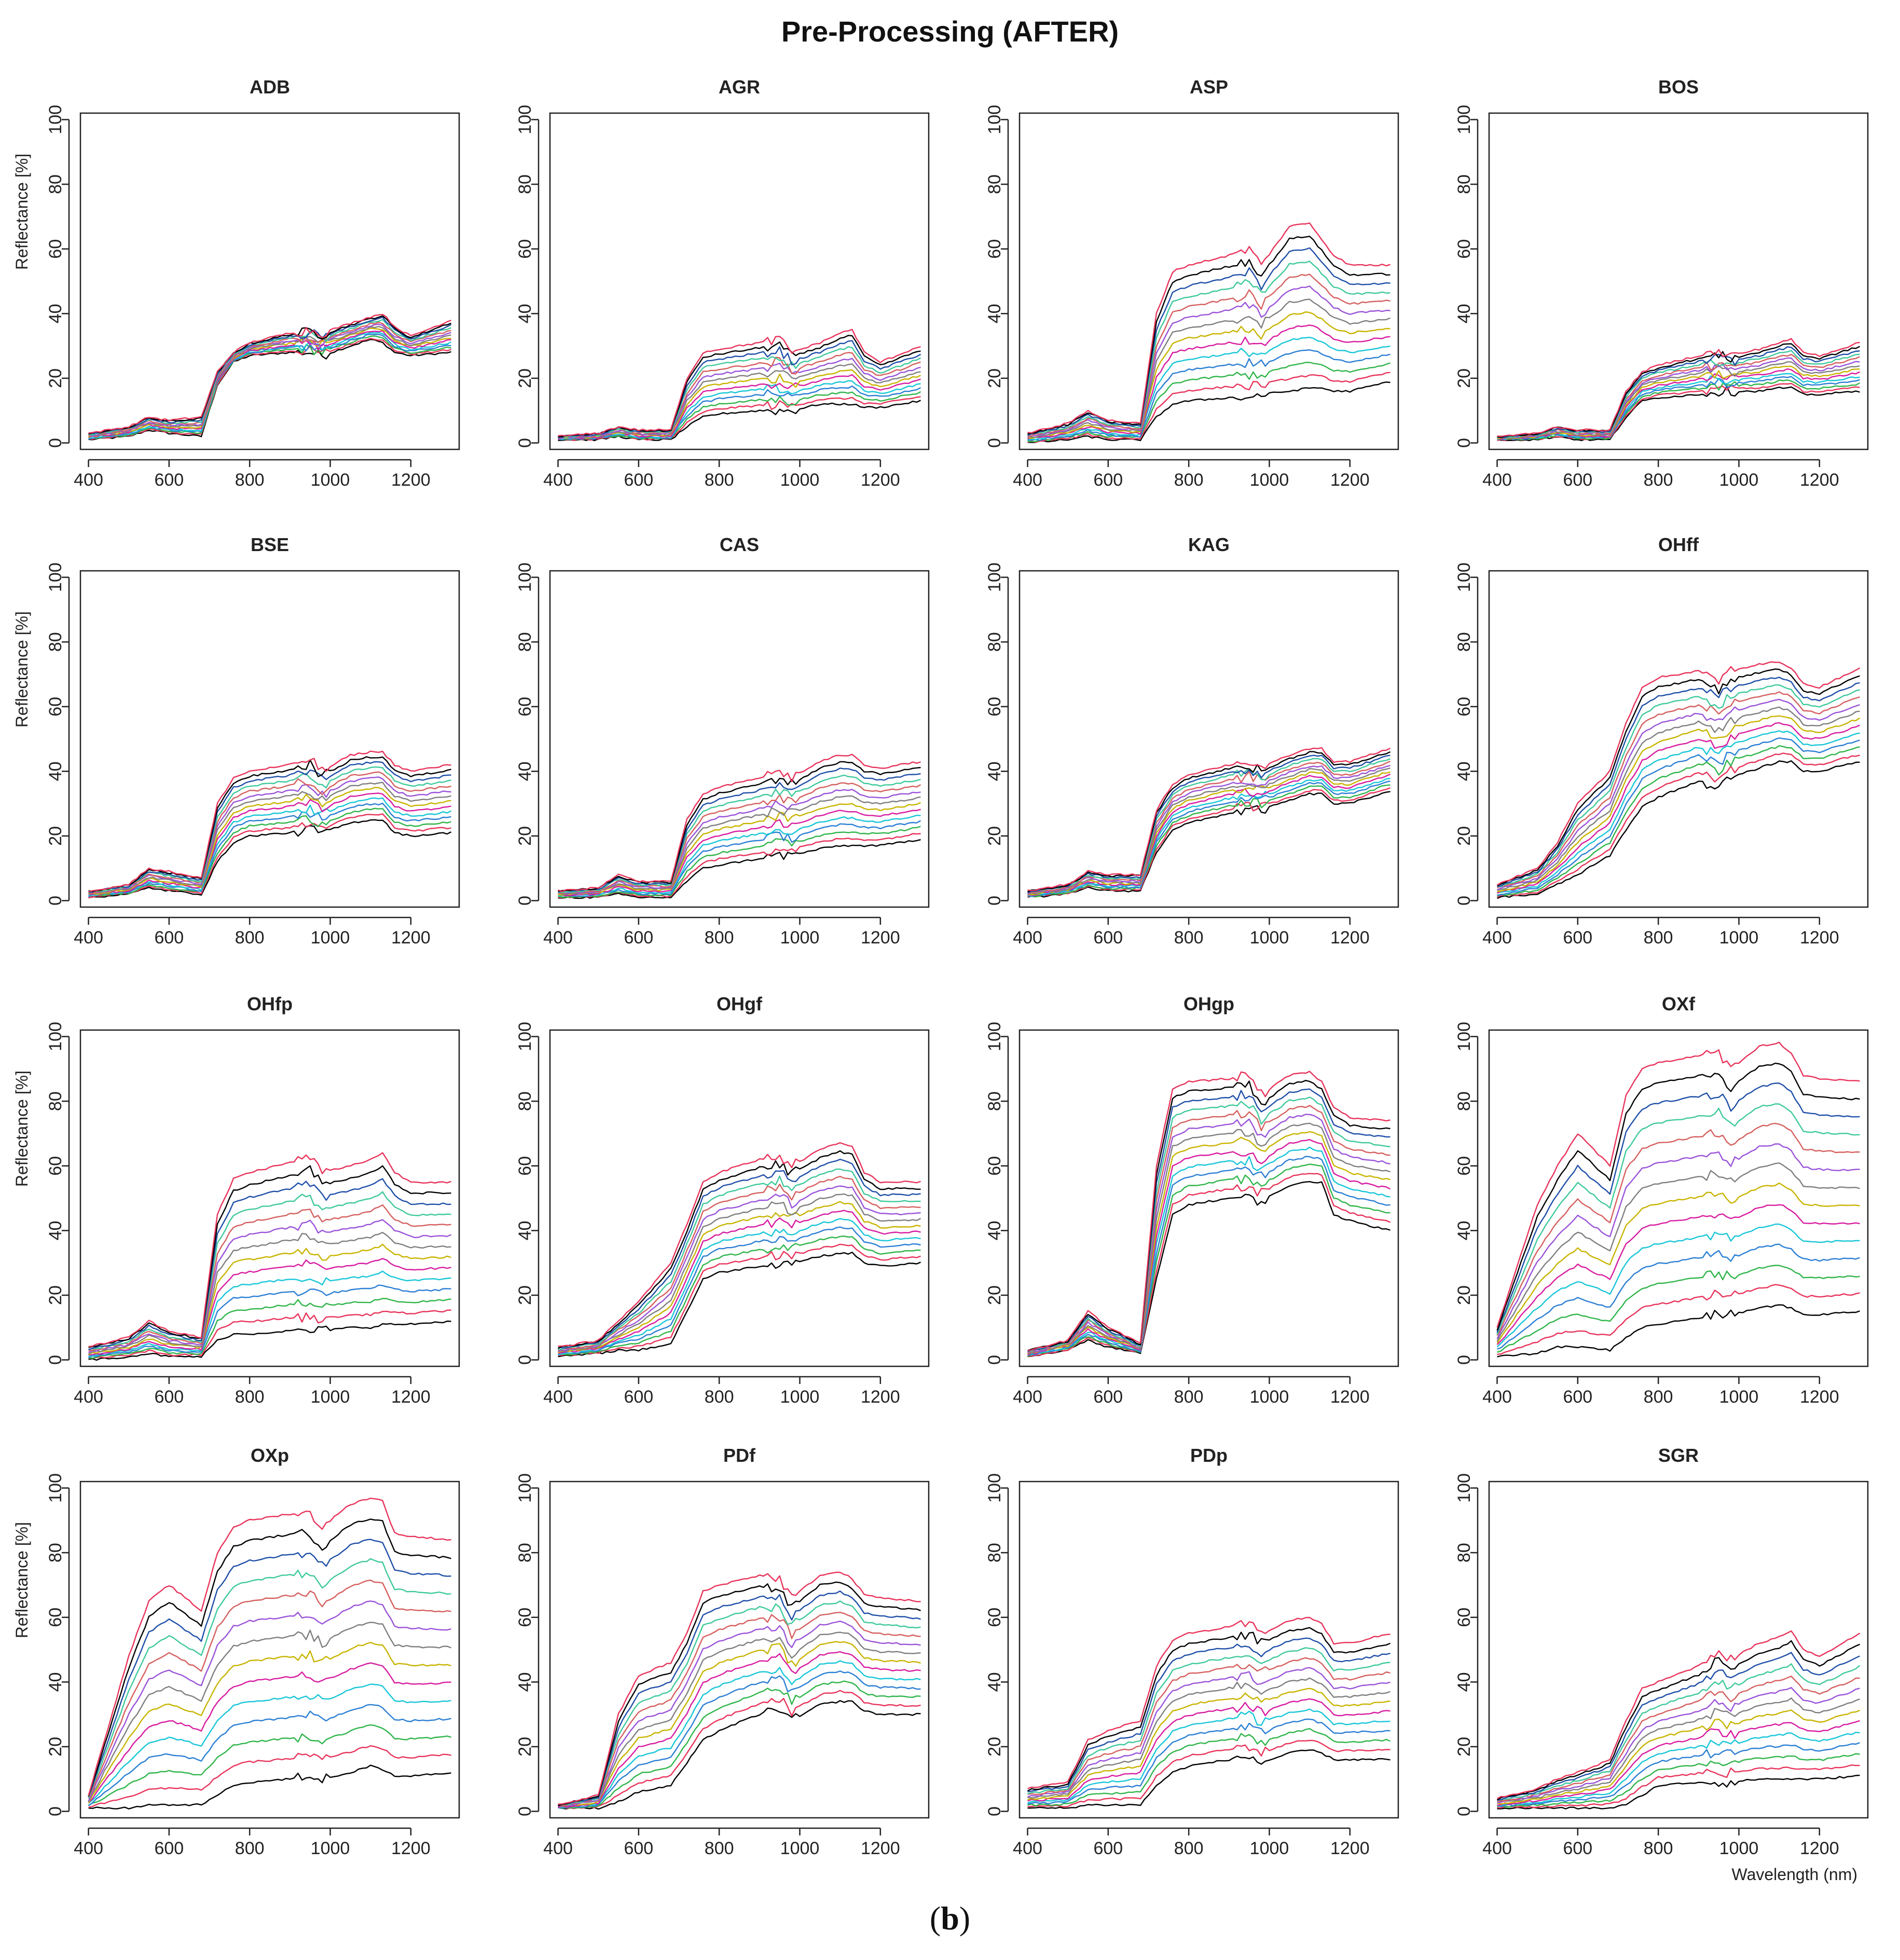 This screenshot has height=1960, width=1900. Describe the element at coordinates (1269, 1397) in the screenshot. I see `x-tick-label: 1000` at that location.